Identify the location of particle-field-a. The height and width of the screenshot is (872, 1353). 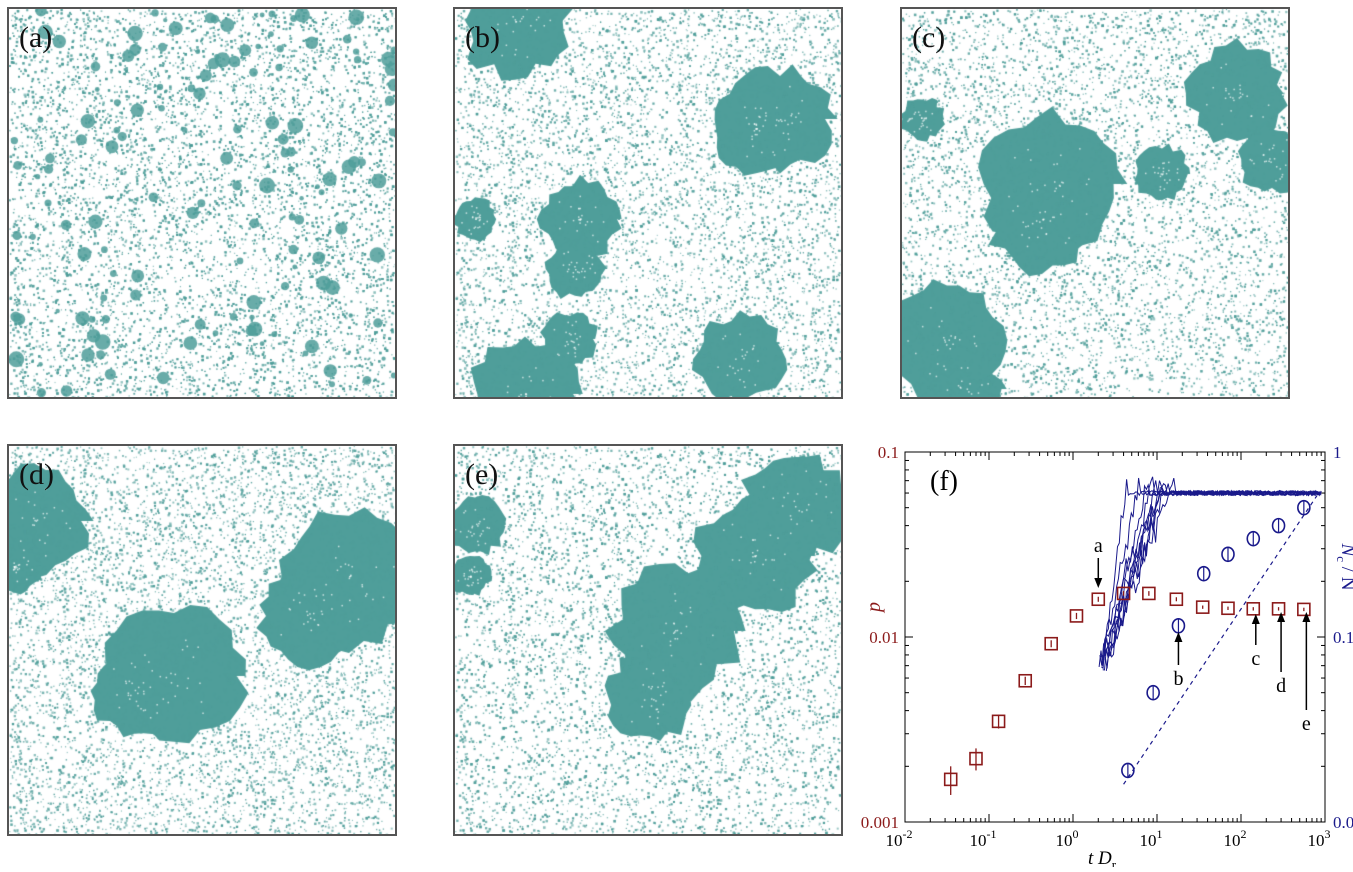
(202, 203).